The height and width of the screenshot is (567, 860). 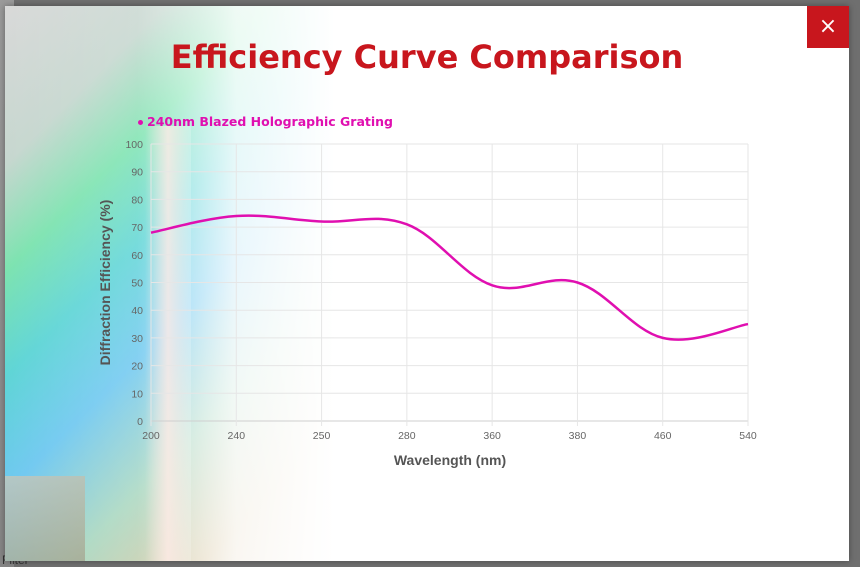 I want to click on x-axis-label: Wavelength (nm), so click(x=450, y=460).